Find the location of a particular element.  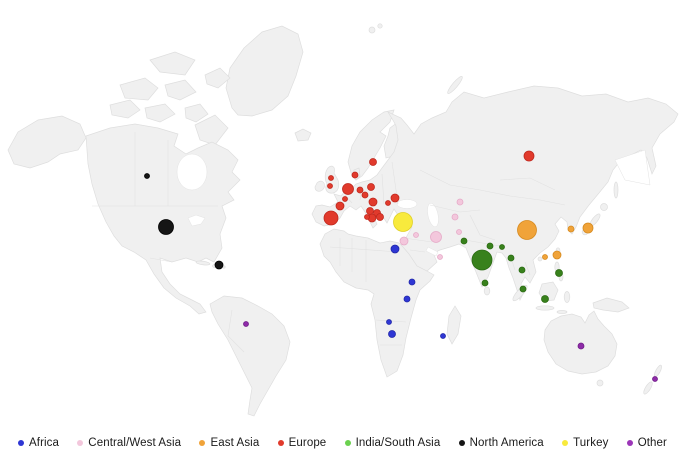

legend-label: Turkey is located at coordinates (591, 443).